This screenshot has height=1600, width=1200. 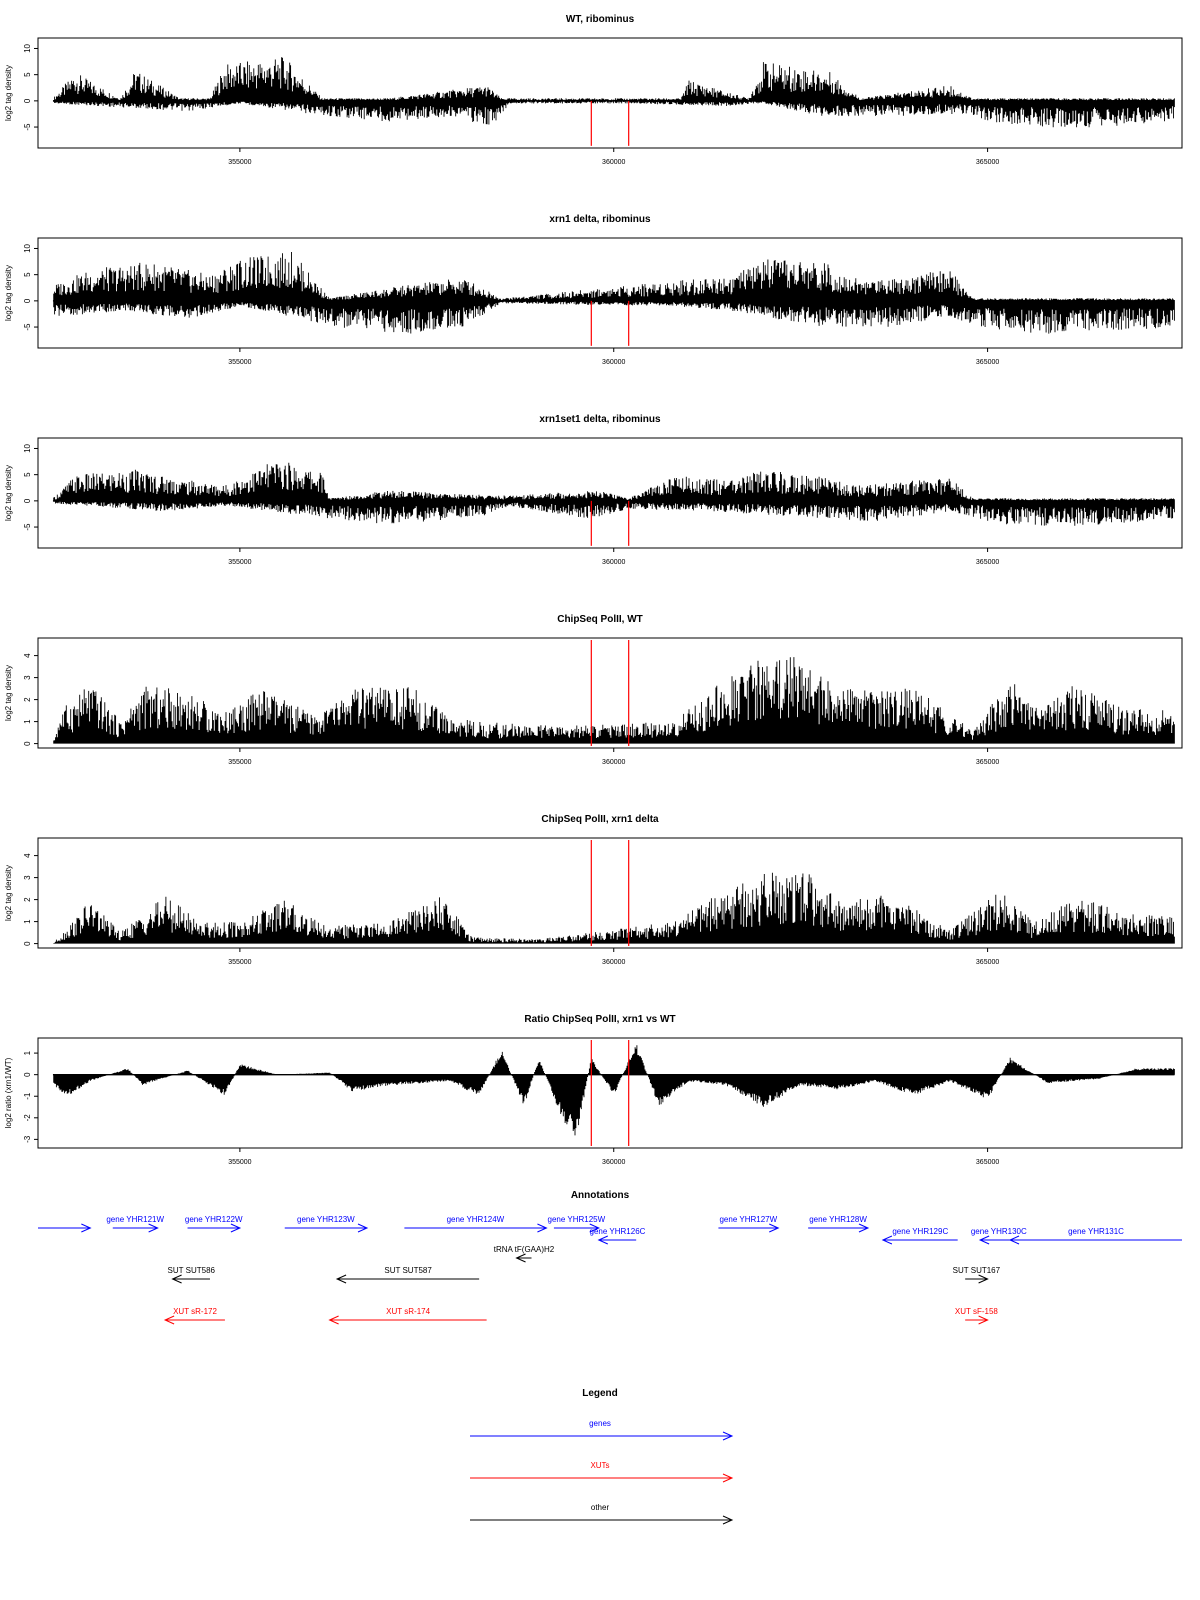 What do you see at coordinates (1095, 1236) in the screenshot?
I see `annotation-feature: gene YHR131C` at bounding box center [1095, 1236].